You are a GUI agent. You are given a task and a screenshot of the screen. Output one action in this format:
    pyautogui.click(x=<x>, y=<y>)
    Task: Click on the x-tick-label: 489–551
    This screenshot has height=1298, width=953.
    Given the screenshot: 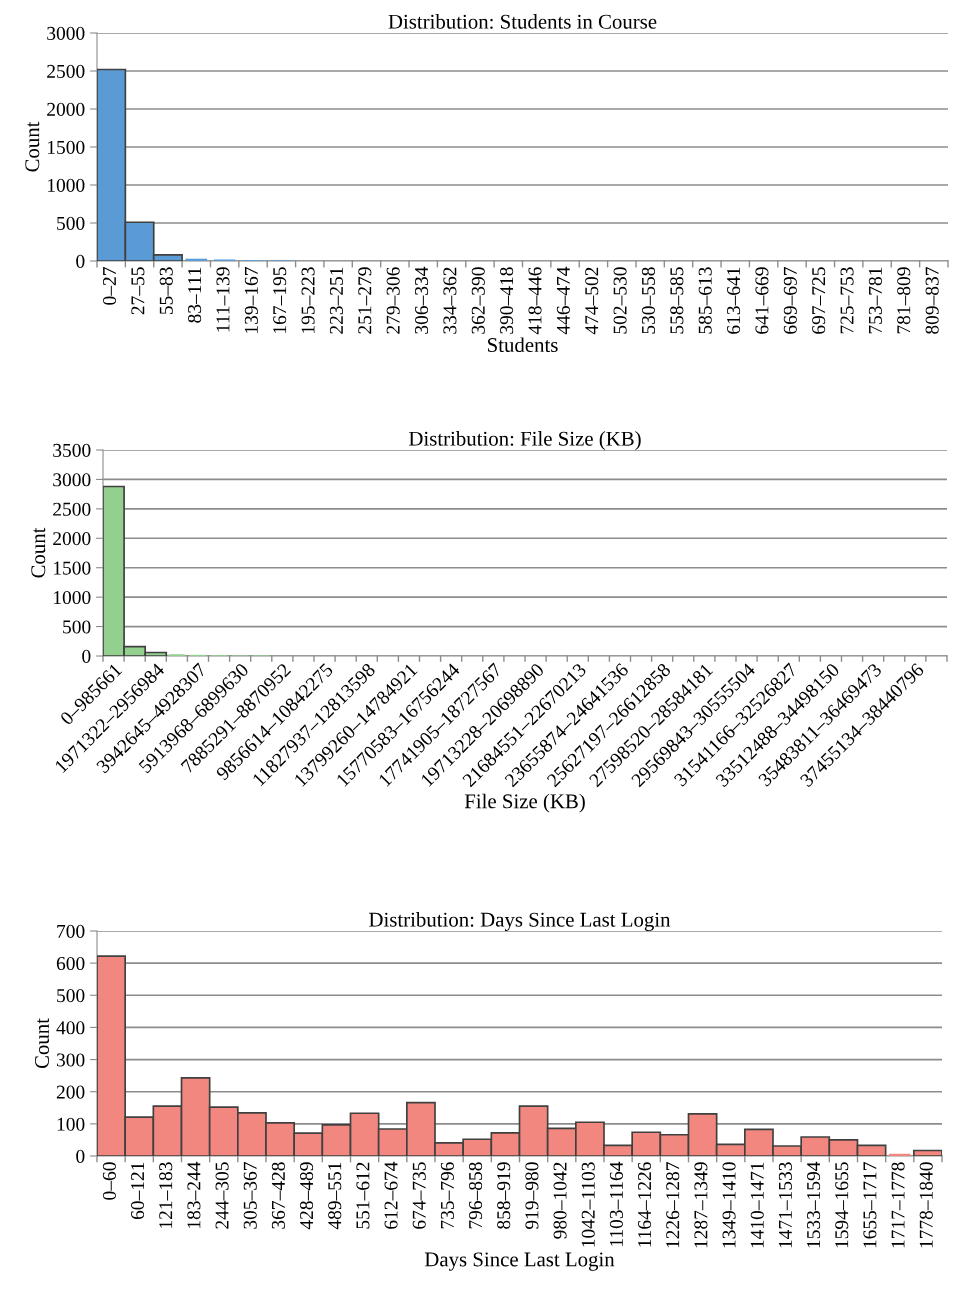 What is the action you would take?
    pyautogui.click(x=335, y=1196)
    